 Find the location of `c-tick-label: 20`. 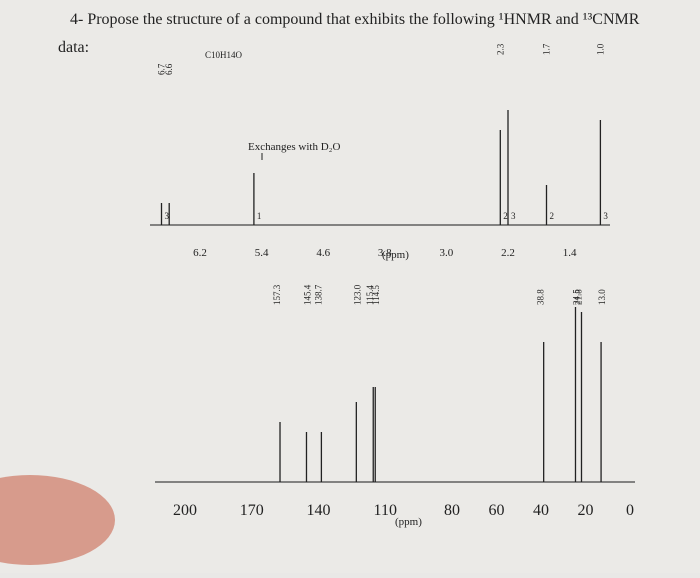

c-tick-label: 20 is located at coordinates (586, 510).